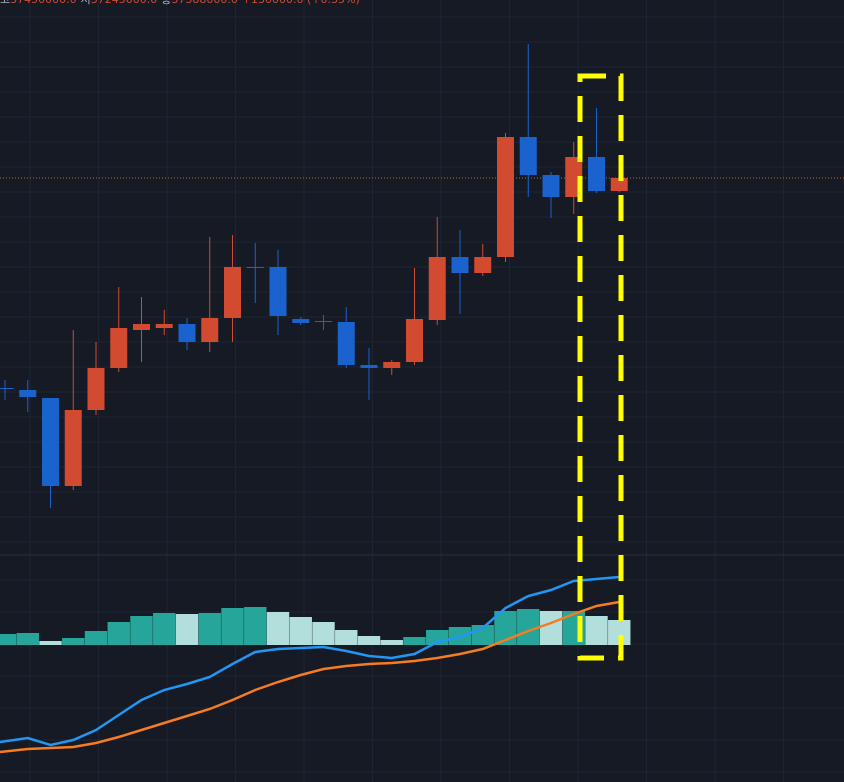  I want to click on header-value: 37450000.0, so click(43, 3).